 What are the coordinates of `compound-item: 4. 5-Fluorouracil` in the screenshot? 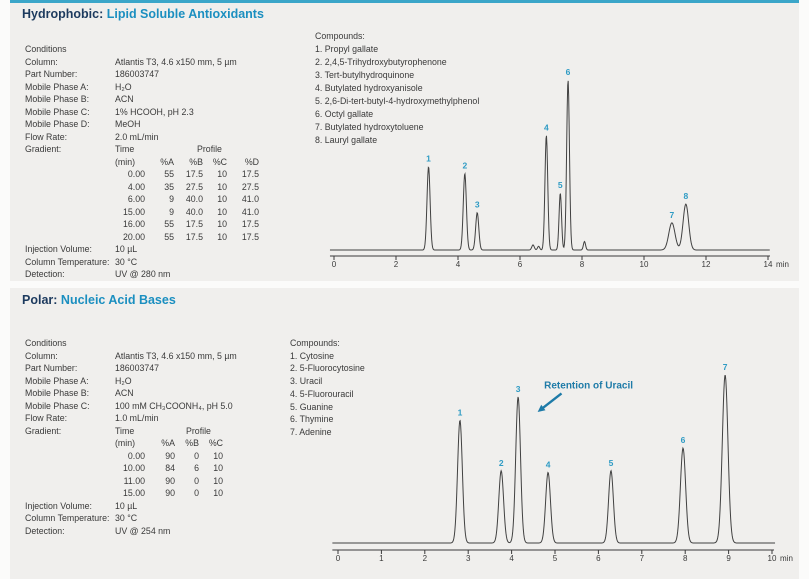 It's located at (322, 393).